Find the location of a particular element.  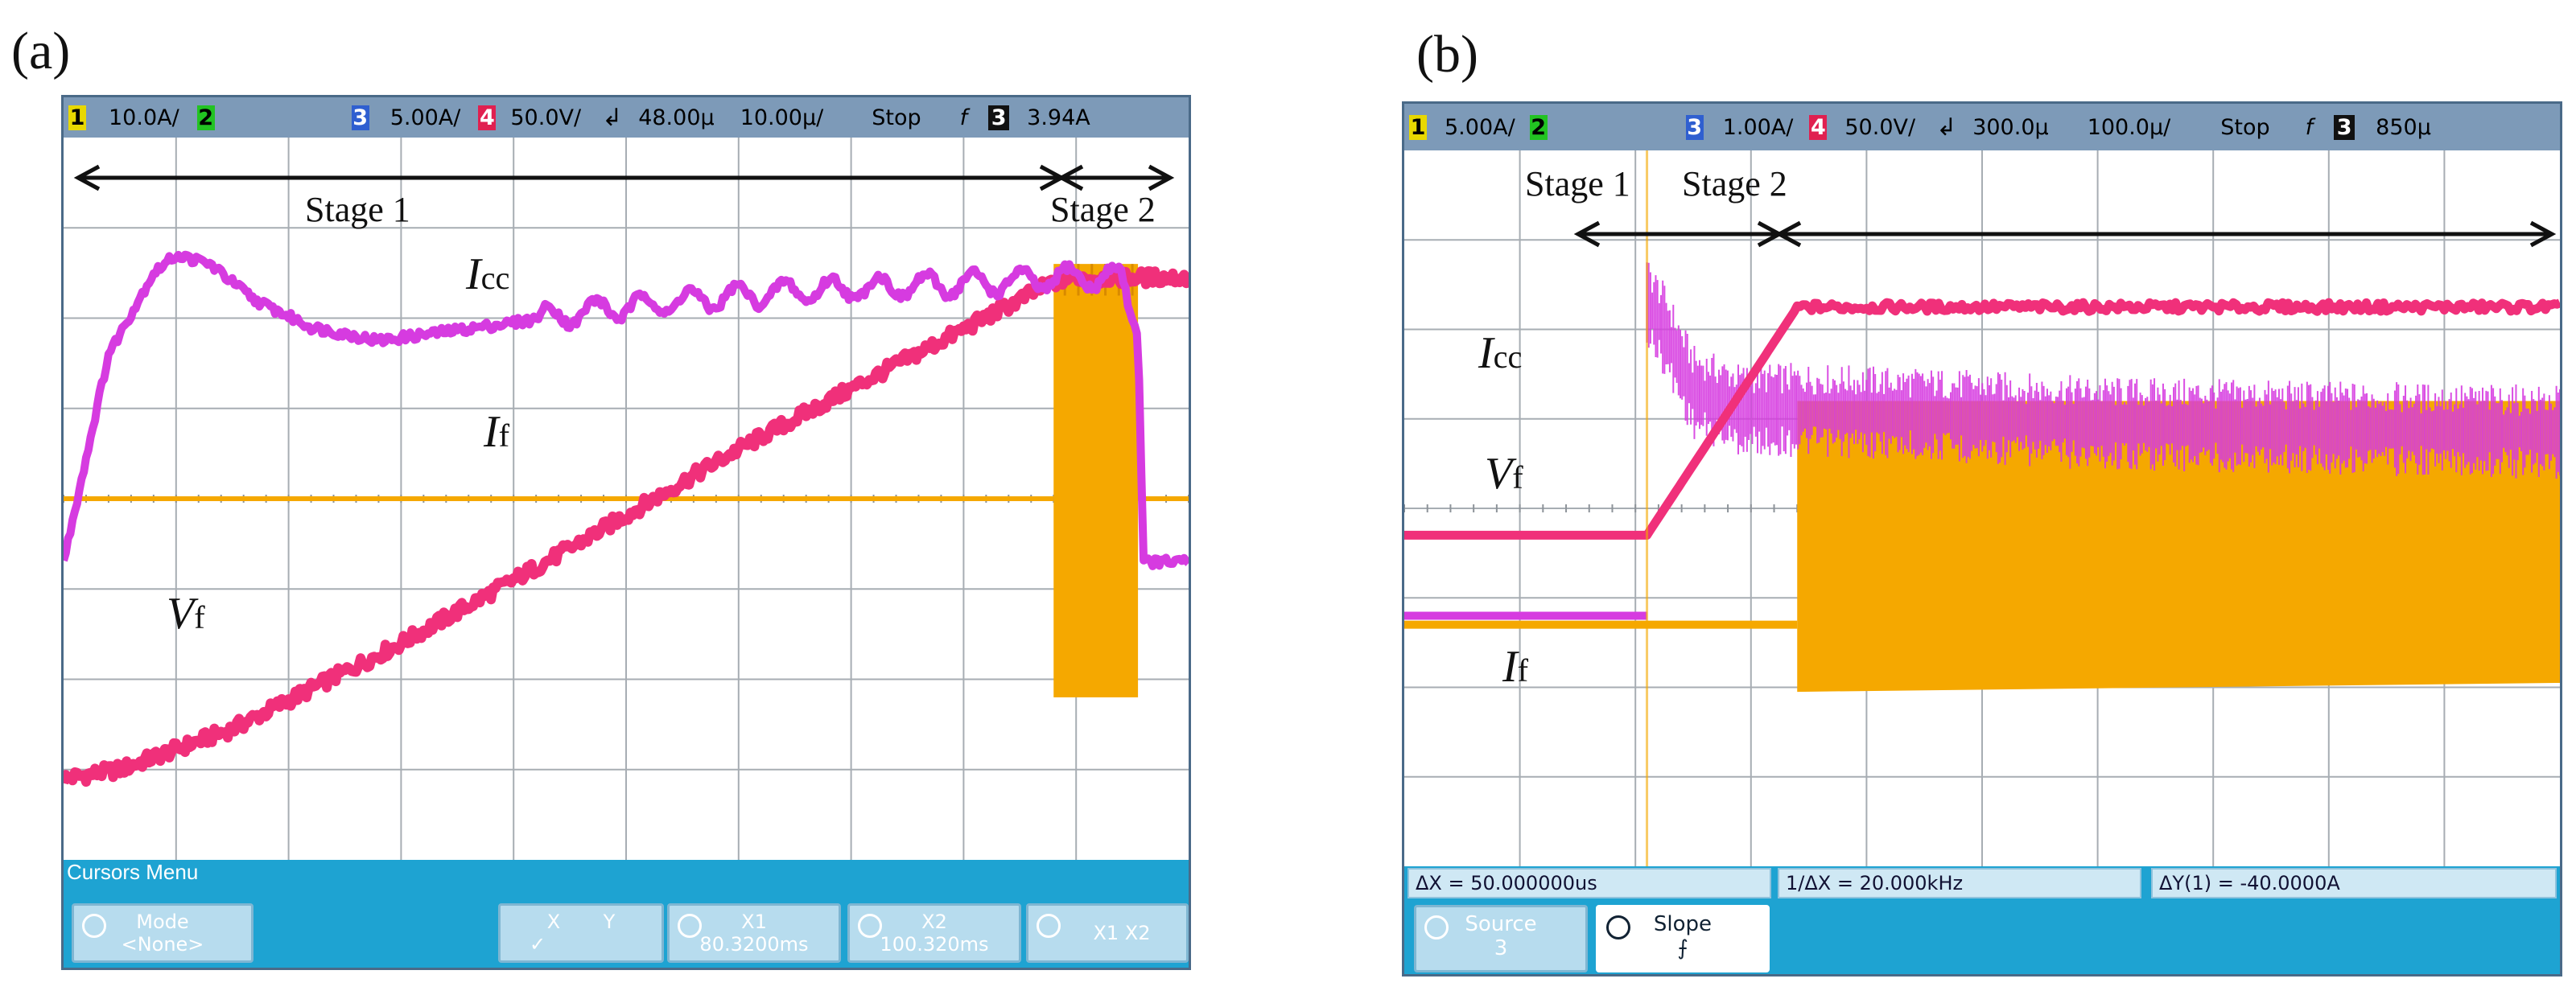

mode-value: <None> is located at coordinates (162, 944).